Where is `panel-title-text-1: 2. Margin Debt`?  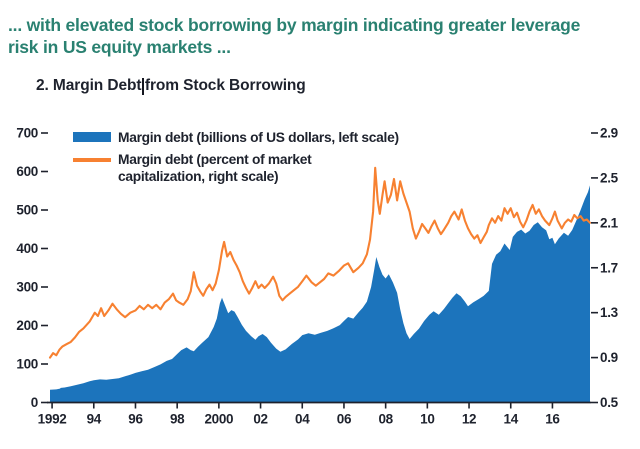 panel-title-text-1: 2. Margin Debt is located at coordinates (89, 85).